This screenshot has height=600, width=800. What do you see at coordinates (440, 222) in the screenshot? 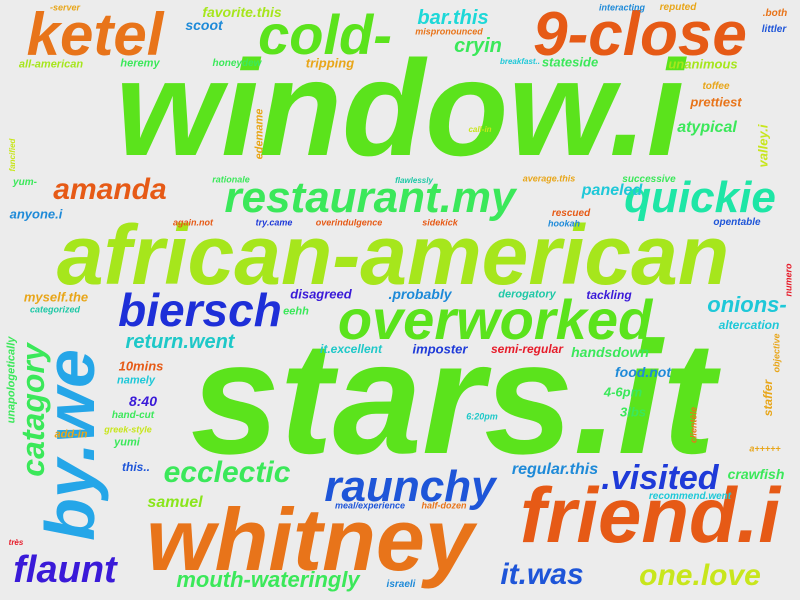
I see `word-sidekick: sidekick` at bounding box center [440, 222].